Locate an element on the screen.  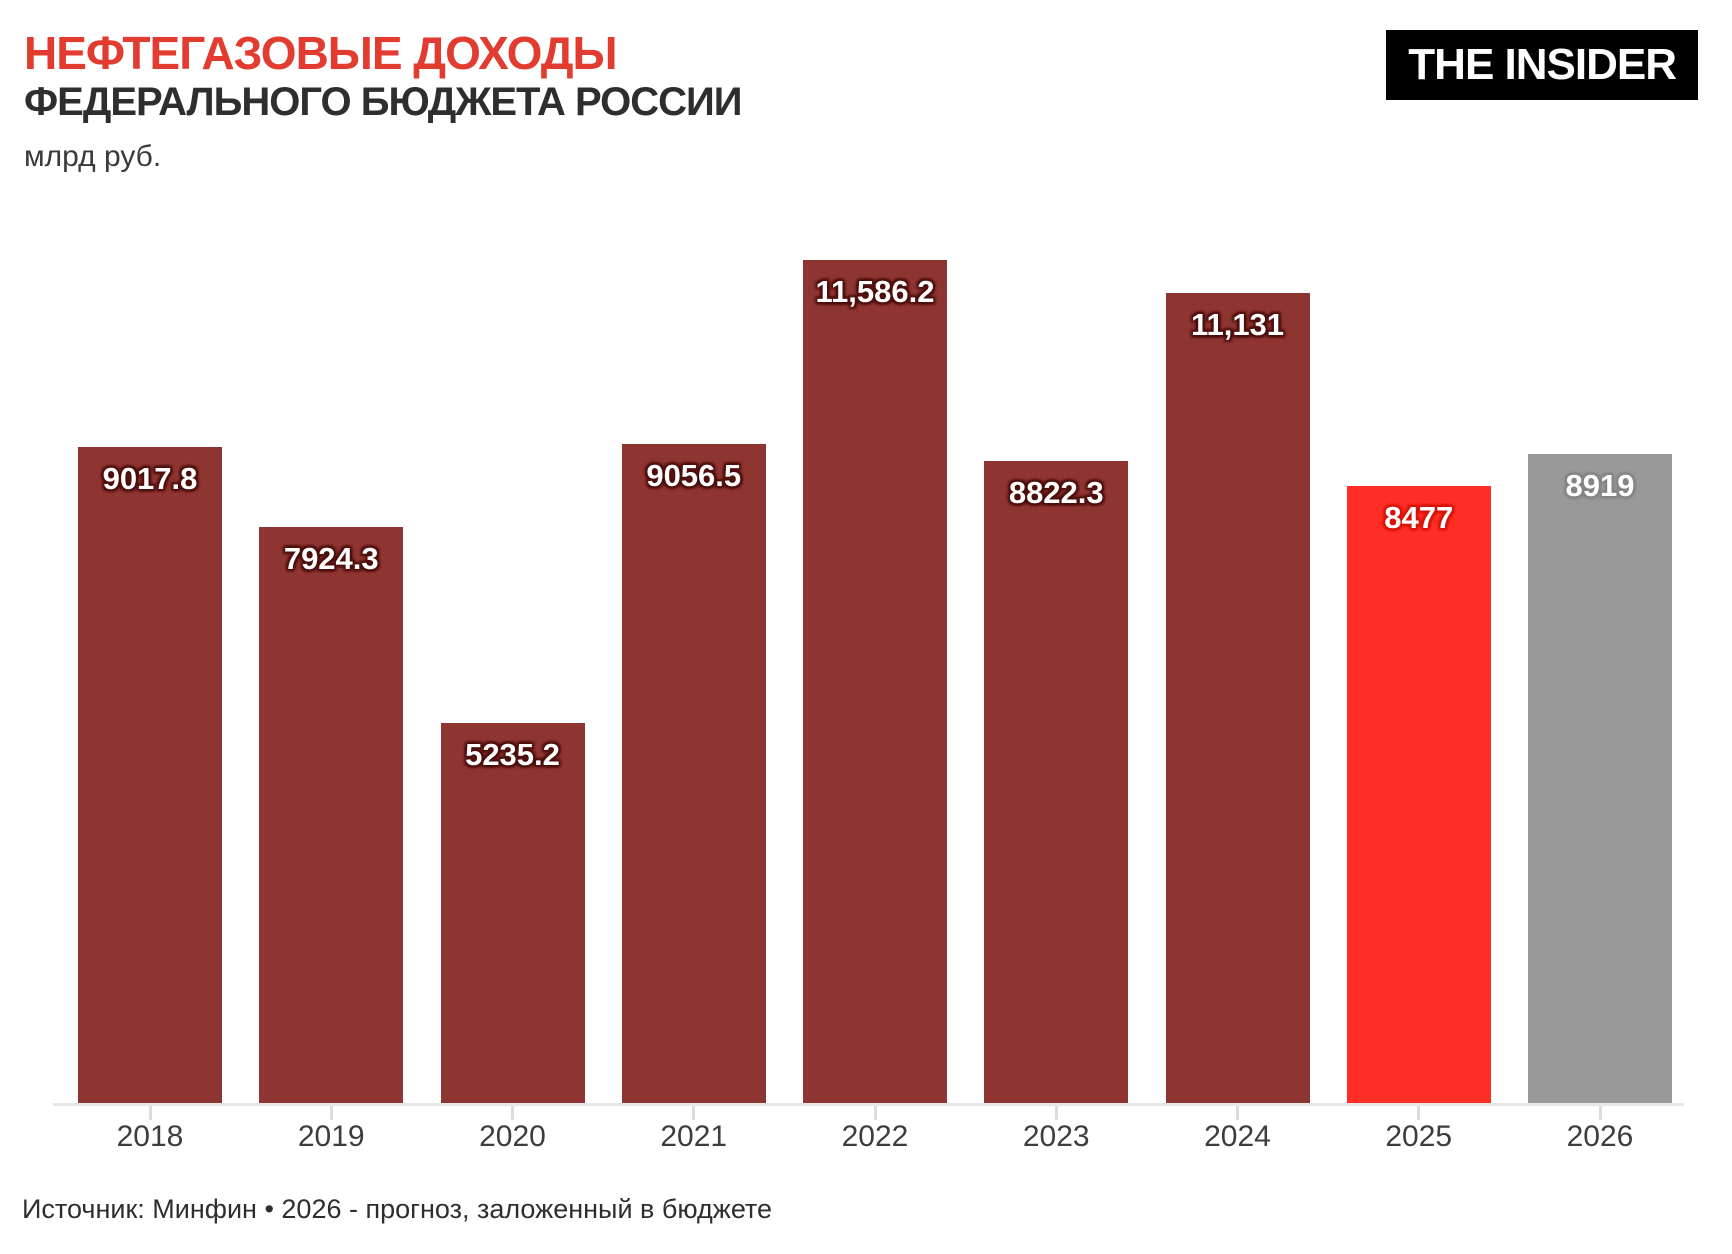
x-axis-label-2019: 2019 is located at coordinates (331, 1136).